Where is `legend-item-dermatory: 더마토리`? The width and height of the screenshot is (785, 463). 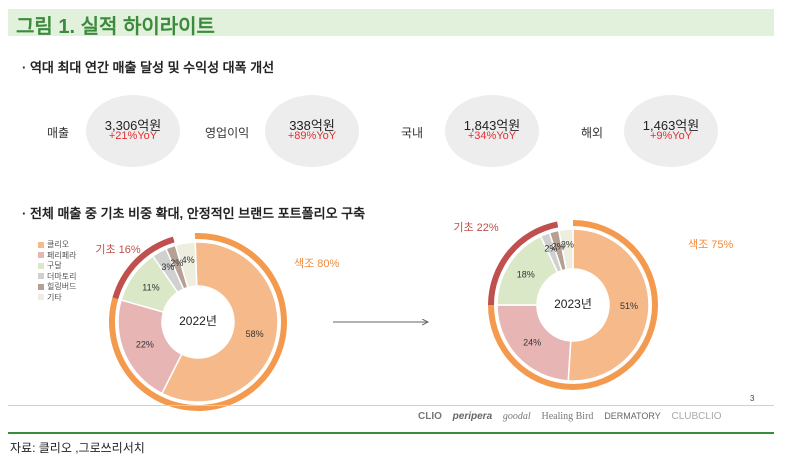
legend-item-dermatory: 더마토리 is located at coordinates (57, 277).